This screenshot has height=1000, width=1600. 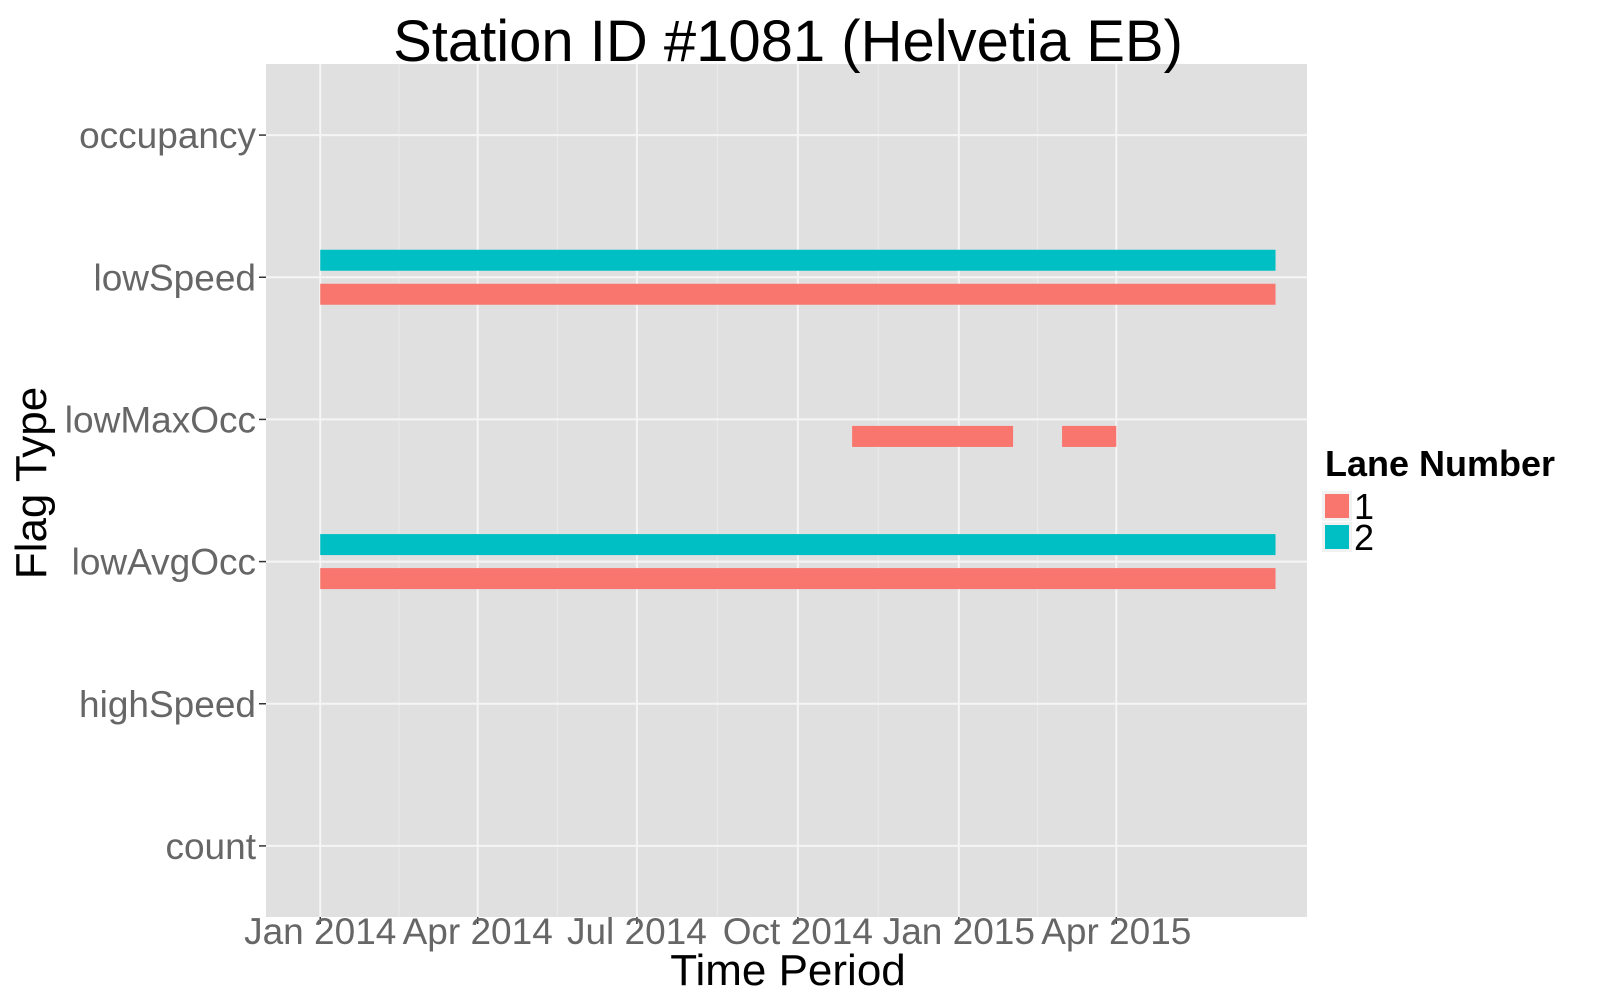 What do you see at coordinates (788, 41) in the screenshot?
I see `chart-title: Station ID #1081 (Helvetia EB)` at bounding box center [788, 41].